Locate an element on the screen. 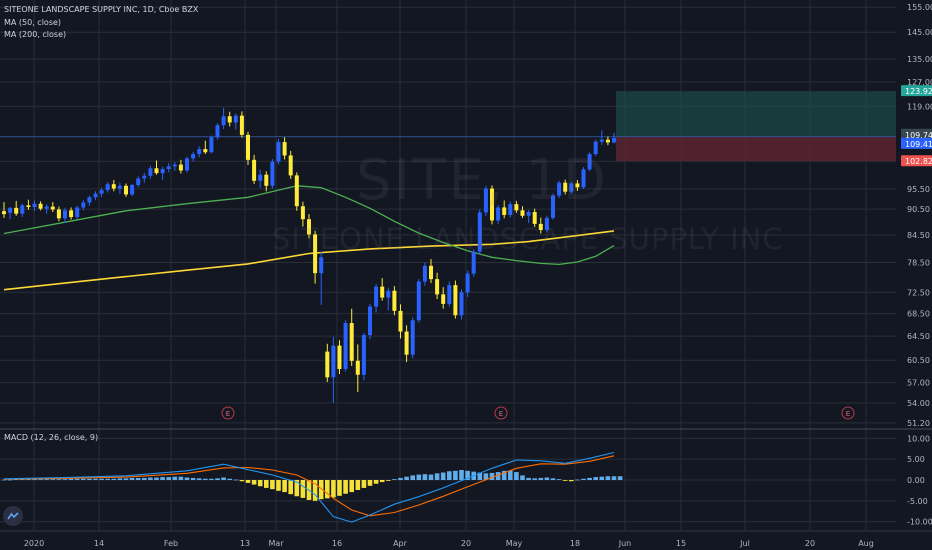  x-tick-label: 16 is located at coordinates (337, 543).